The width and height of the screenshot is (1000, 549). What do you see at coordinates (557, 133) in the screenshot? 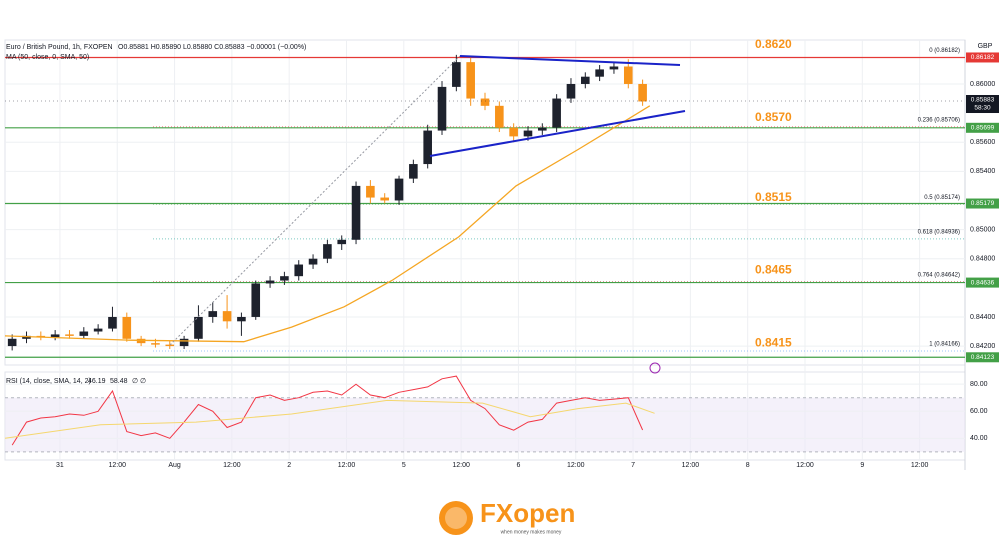
I see `triangle-lower` at bounding box center [557, 133].